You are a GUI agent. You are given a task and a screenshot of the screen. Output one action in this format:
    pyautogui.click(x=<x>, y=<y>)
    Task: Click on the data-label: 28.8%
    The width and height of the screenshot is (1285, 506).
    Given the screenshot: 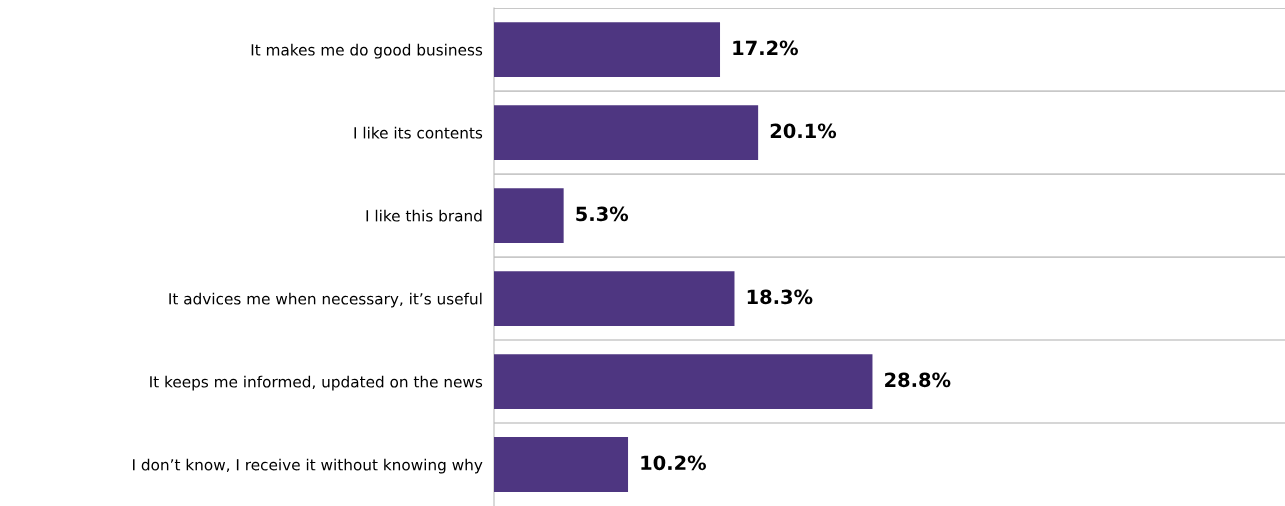 What is the action you would take?
    pyautogui.click(x=918, y=380)
    